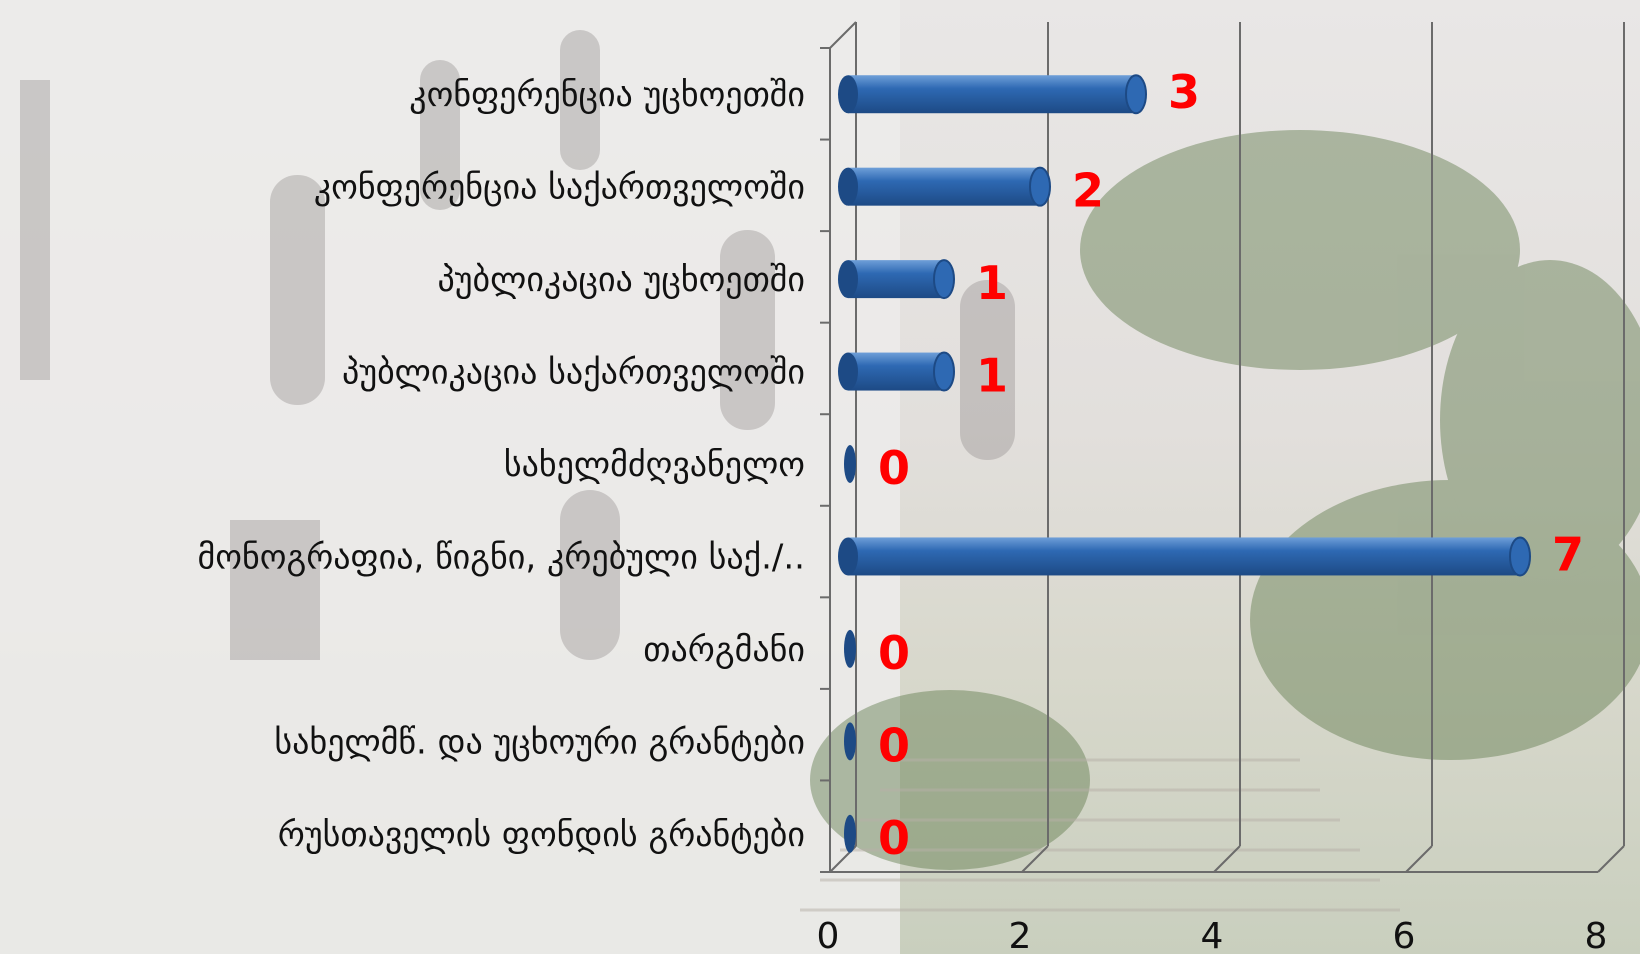 This screenshot has width=1640, height=954. I want to click on category-label: თარგმანი, so click(724, 650).